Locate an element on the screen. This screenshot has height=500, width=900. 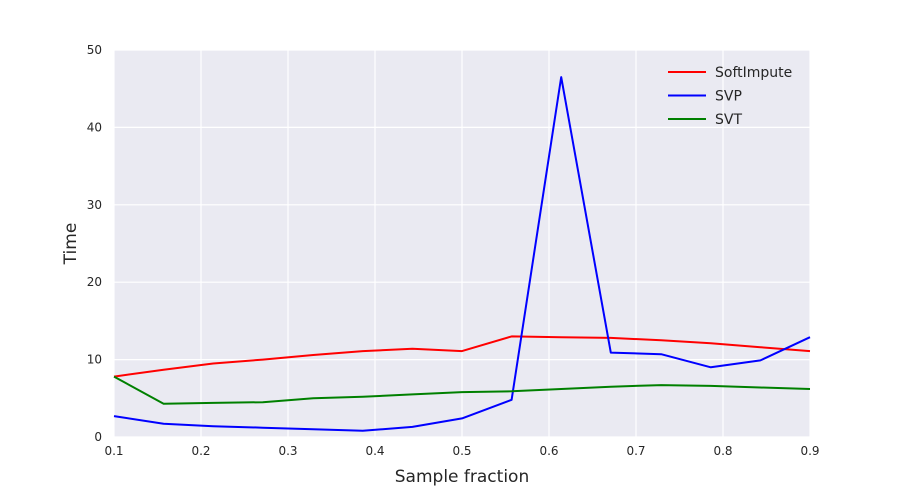
x-tick-label: 0.6 is located at coordinates (548, 451).